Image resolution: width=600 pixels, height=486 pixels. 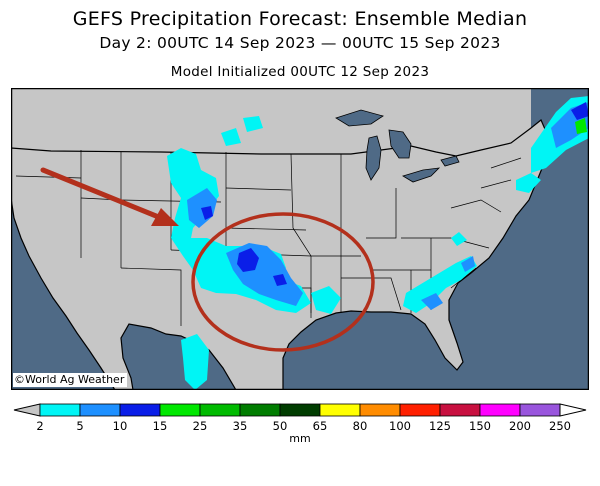 I want to click on scale-lower-cap, so click(x=27, y=410).